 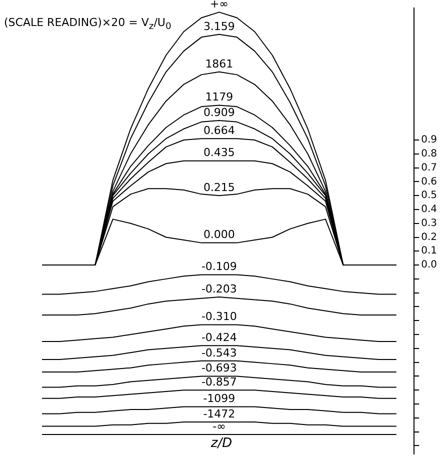 I want to click on series-label: 0.000, so click(x=219, y=235).